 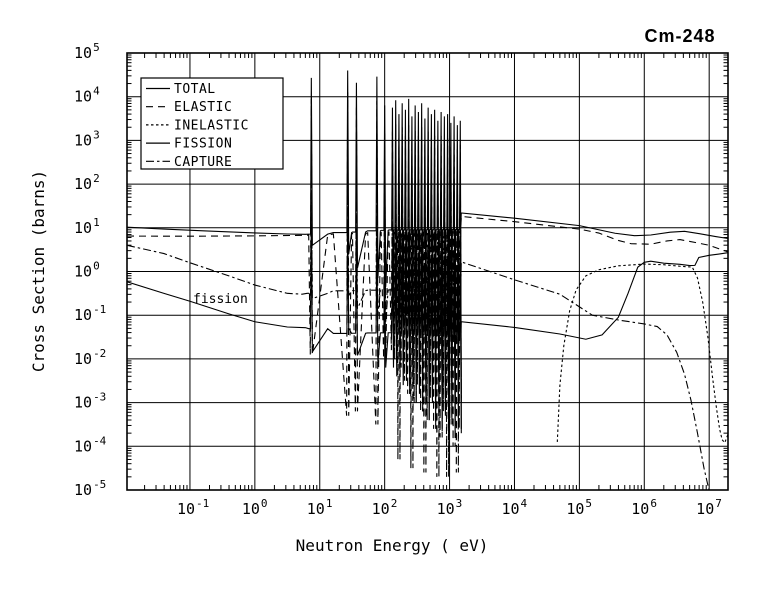 What do you see at coordinates (203, 162) in the screenshot?
I see `legend-label-capture: CAPTURE` at bounding box center [203, 162].